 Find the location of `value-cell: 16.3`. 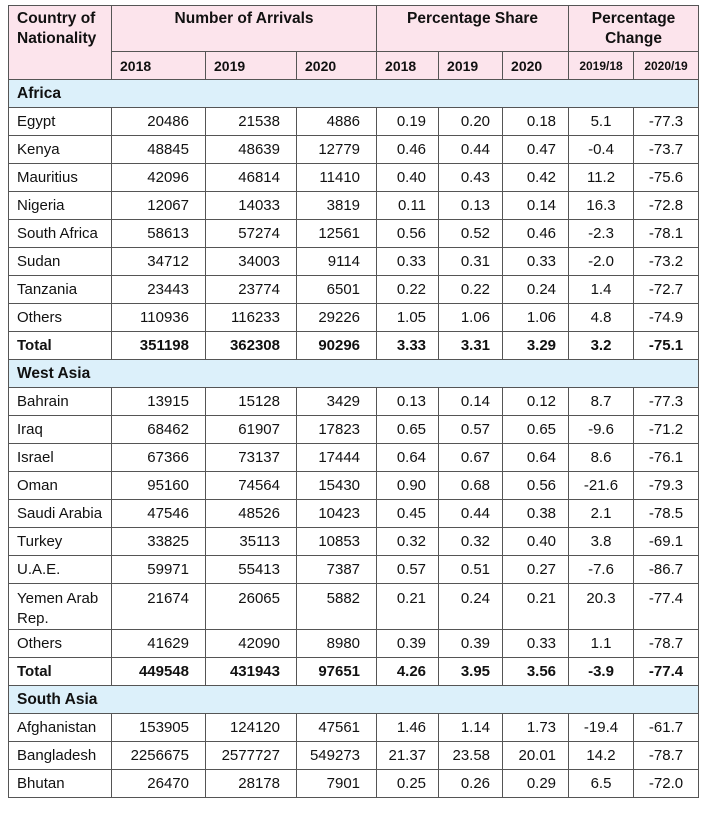

value-cell: 16.3 is located at coordinates (601, 205).